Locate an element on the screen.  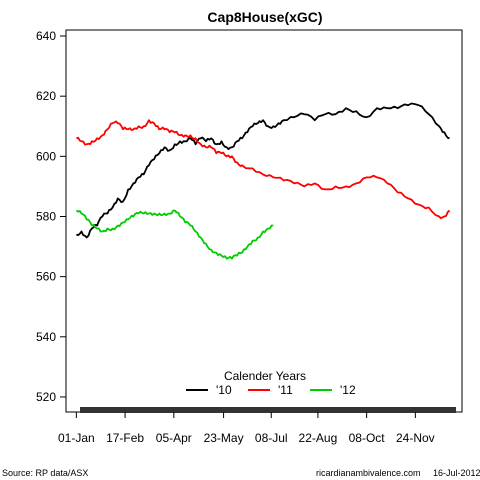
x-tick-label: 08-Oct is located at coordinates (367, 438).